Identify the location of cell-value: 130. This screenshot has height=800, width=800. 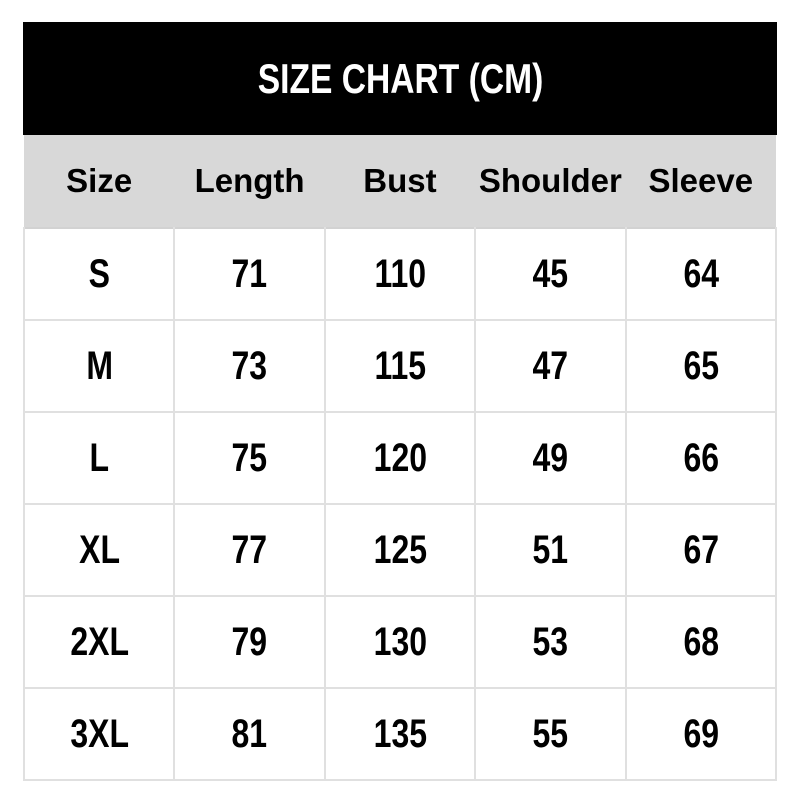
(400, 641).